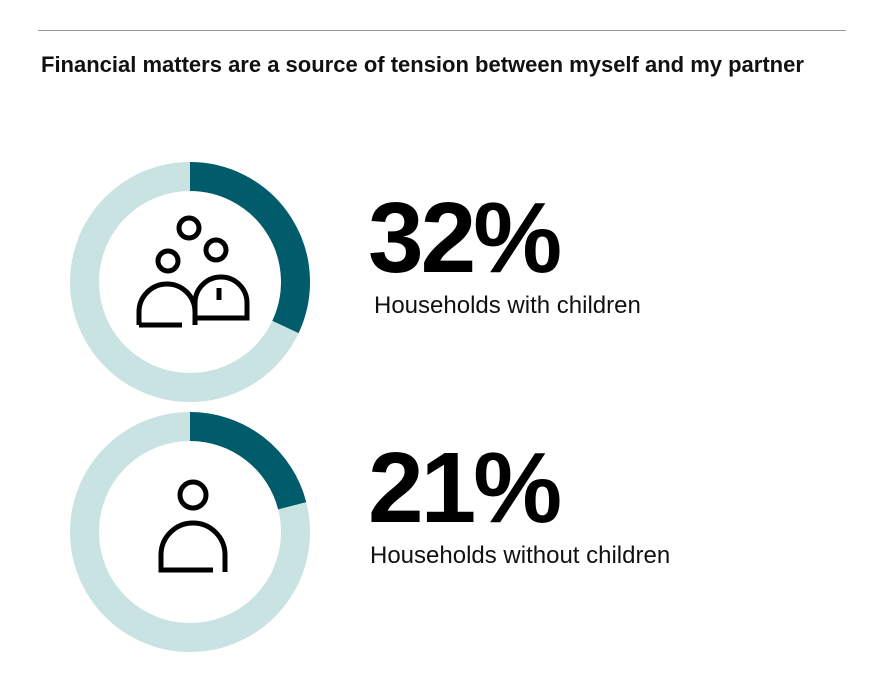 The height and width of the screenshot is (688, 892). Describe the element at coordinates (520, 555) in the screenshot. I see `category-label: Households without children` at that location.